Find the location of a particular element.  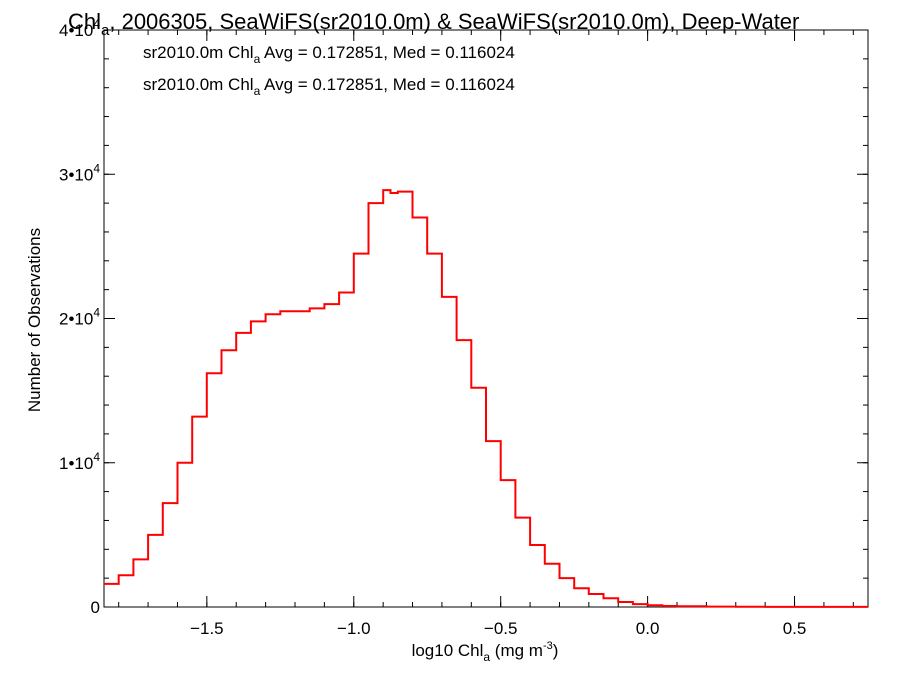

y-tick-label: 0 is located at coordinates (95, 607).